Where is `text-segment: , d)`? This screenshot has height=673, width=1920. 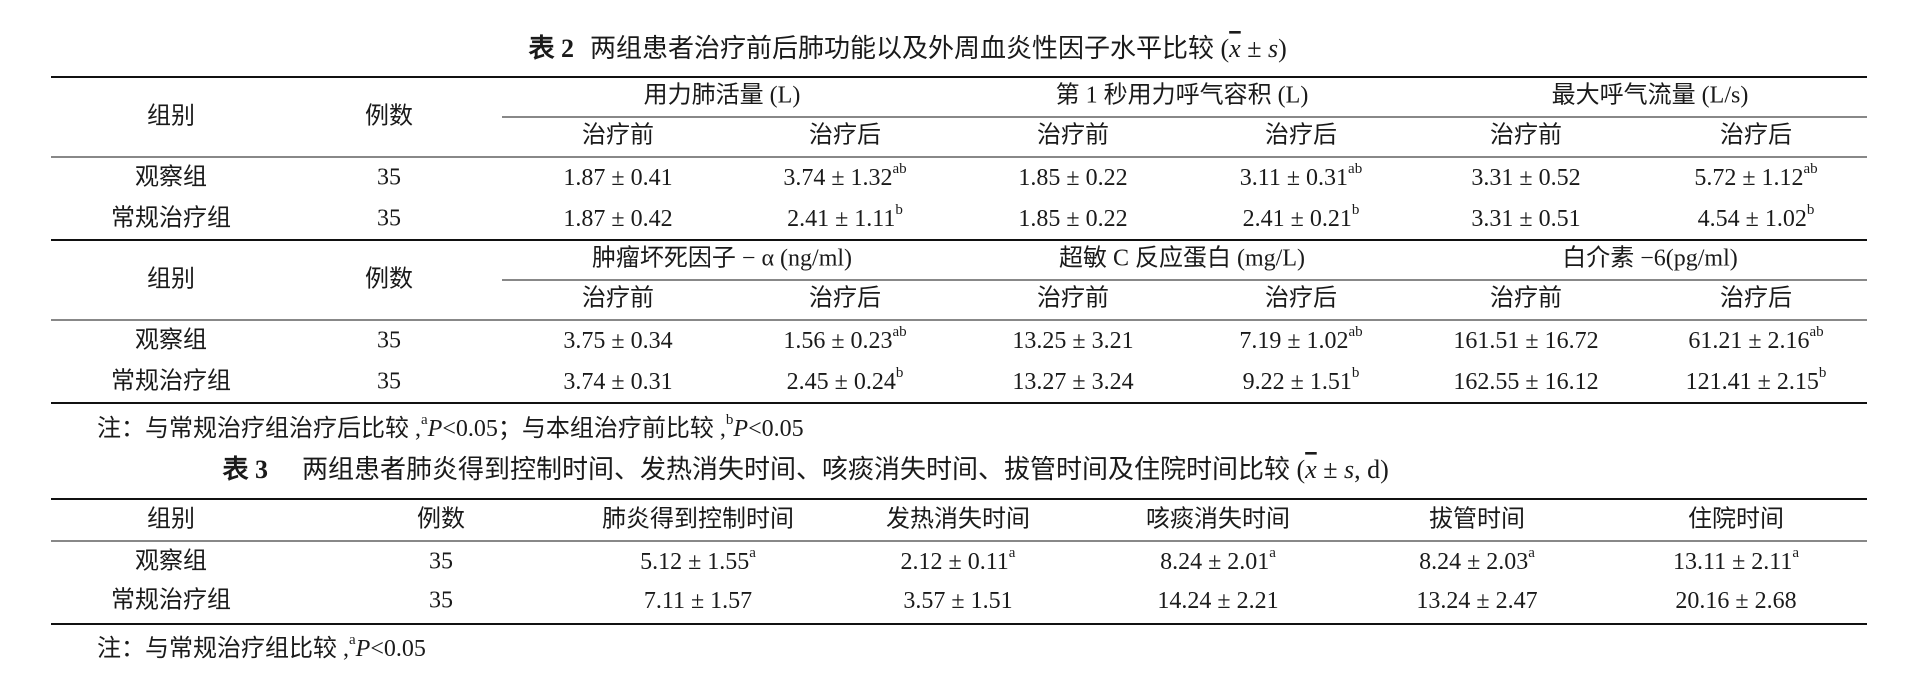 text-segment: , d) is located at coordinates (1371, 469).